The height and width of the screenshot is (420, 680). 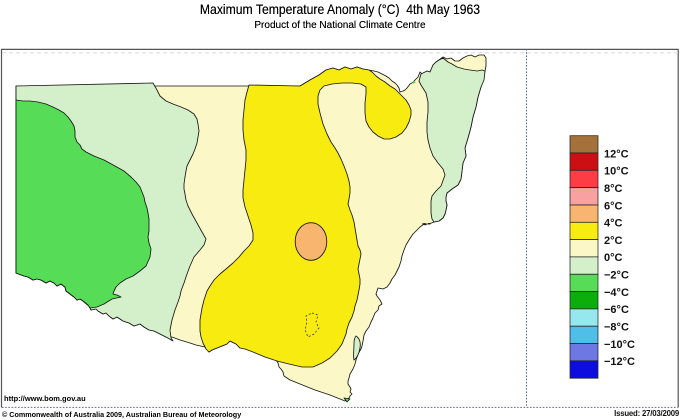 I want to click on svg-text: 6°C, so click(x=613, y=206).